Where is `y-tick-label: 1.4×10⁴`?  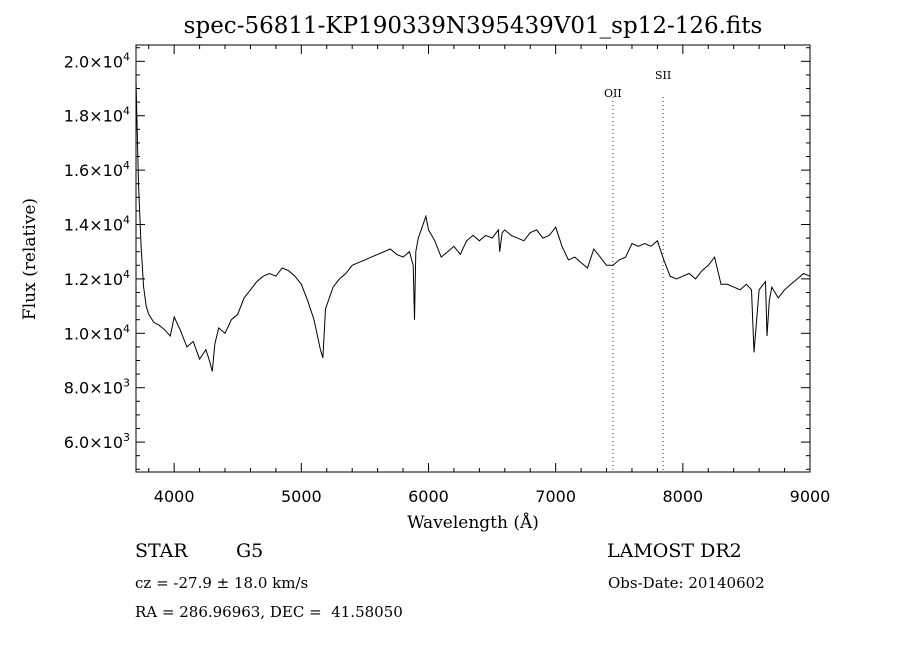
y-tick-label: 1.4×10⁴ is located at coordinates (97, 224).